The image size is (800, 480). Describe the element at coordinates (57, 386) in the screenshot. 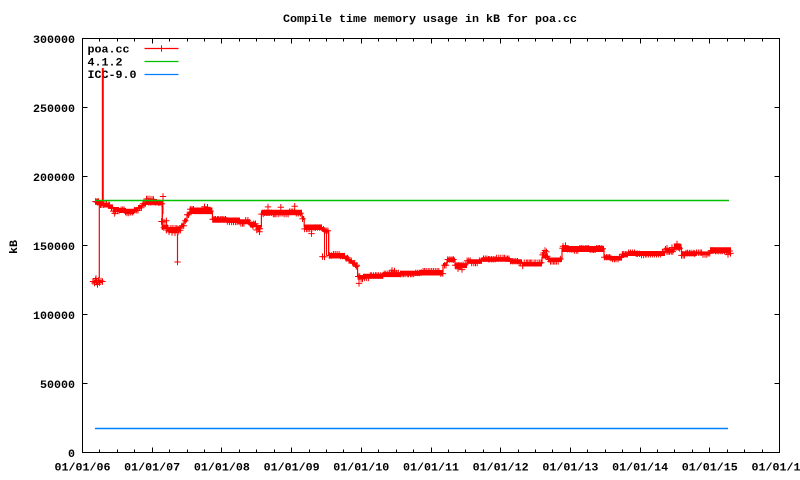

I see `svg-text: 50000` at that location.